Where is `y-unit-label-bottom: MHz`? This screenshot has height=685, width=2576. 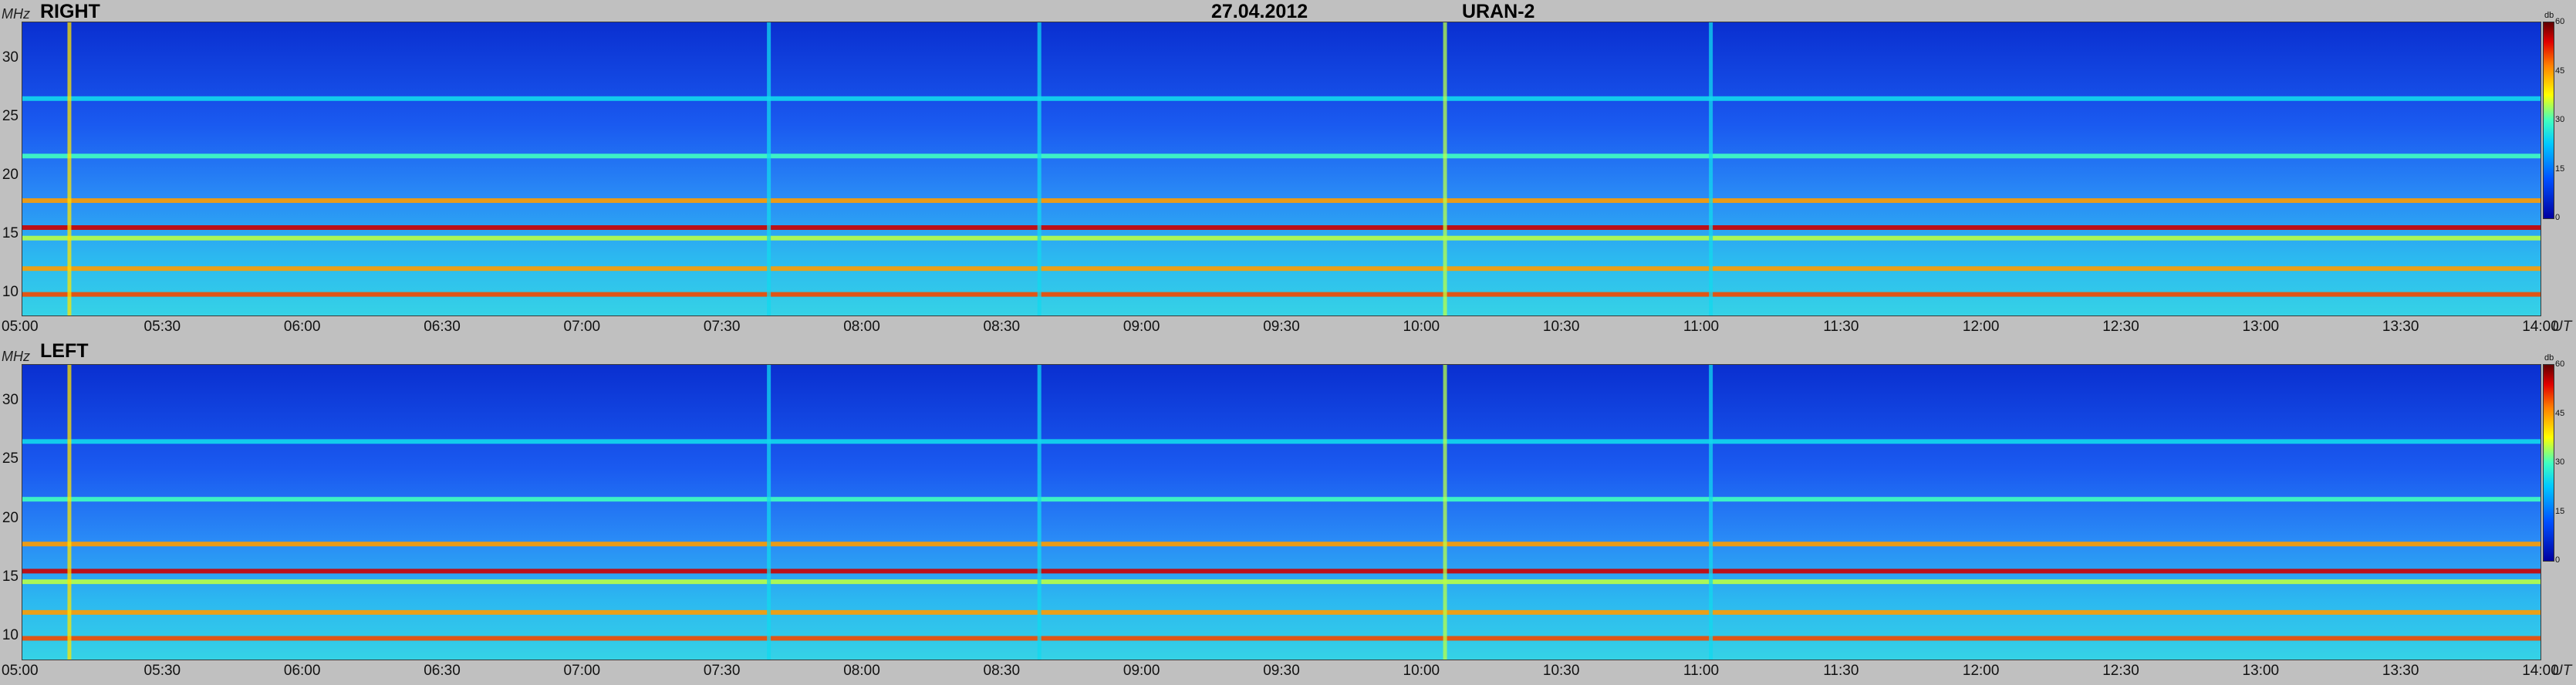 y-unit-label-bottom: MHz is located at coordinates (16, 356).